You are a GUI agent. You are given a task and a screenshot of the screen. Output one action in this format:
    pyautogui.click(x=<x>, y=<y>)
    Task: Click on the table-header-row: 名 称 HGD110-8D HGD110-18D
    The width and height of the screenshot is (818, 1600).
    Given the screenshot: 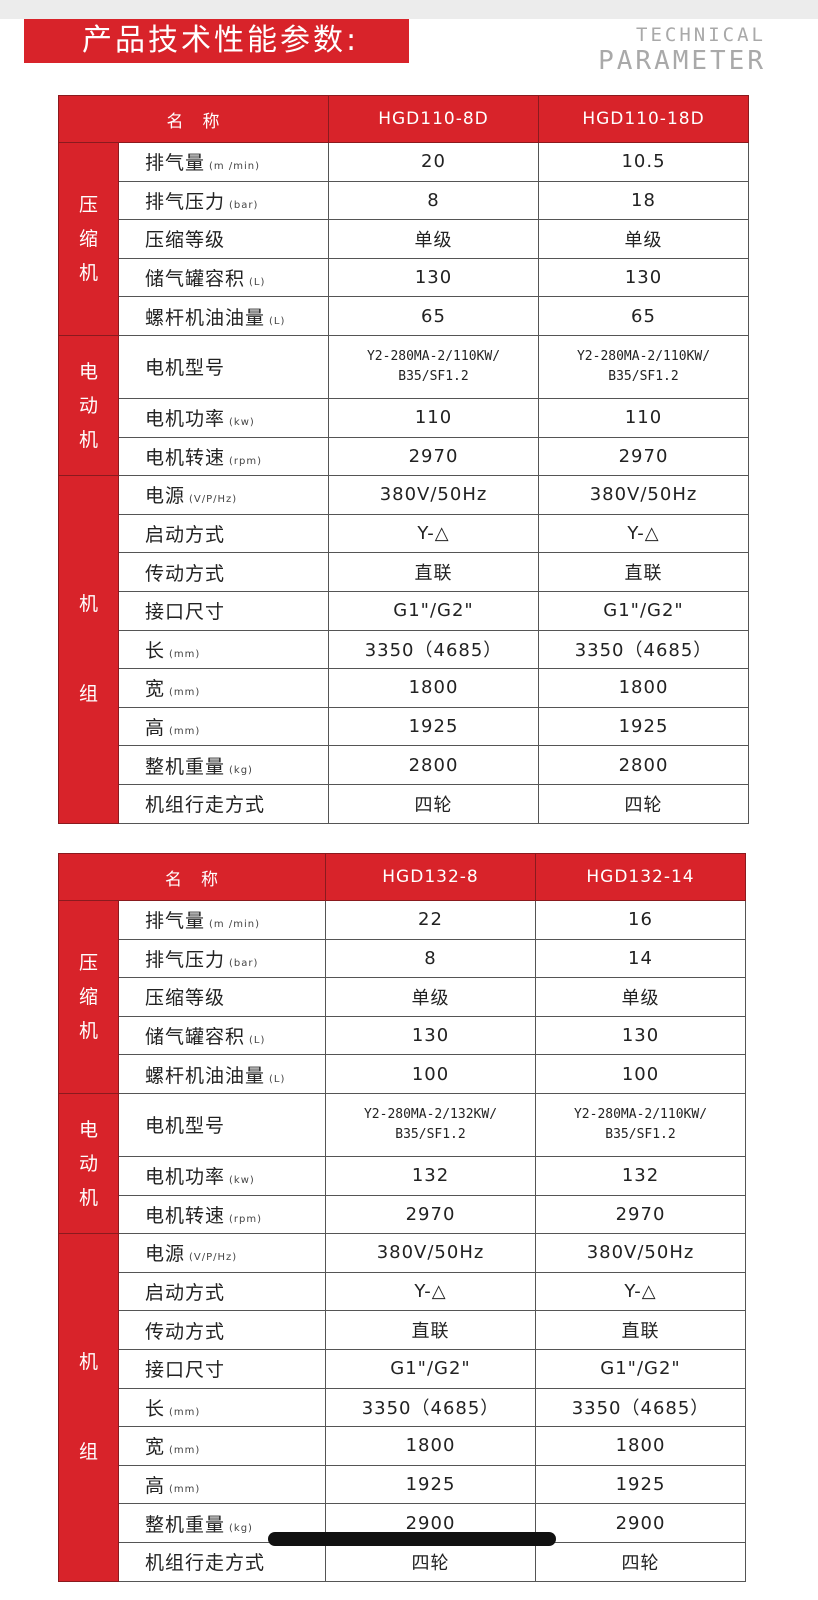 What is the action you would take?
    pyautogui.click(x=403, y=119)
    